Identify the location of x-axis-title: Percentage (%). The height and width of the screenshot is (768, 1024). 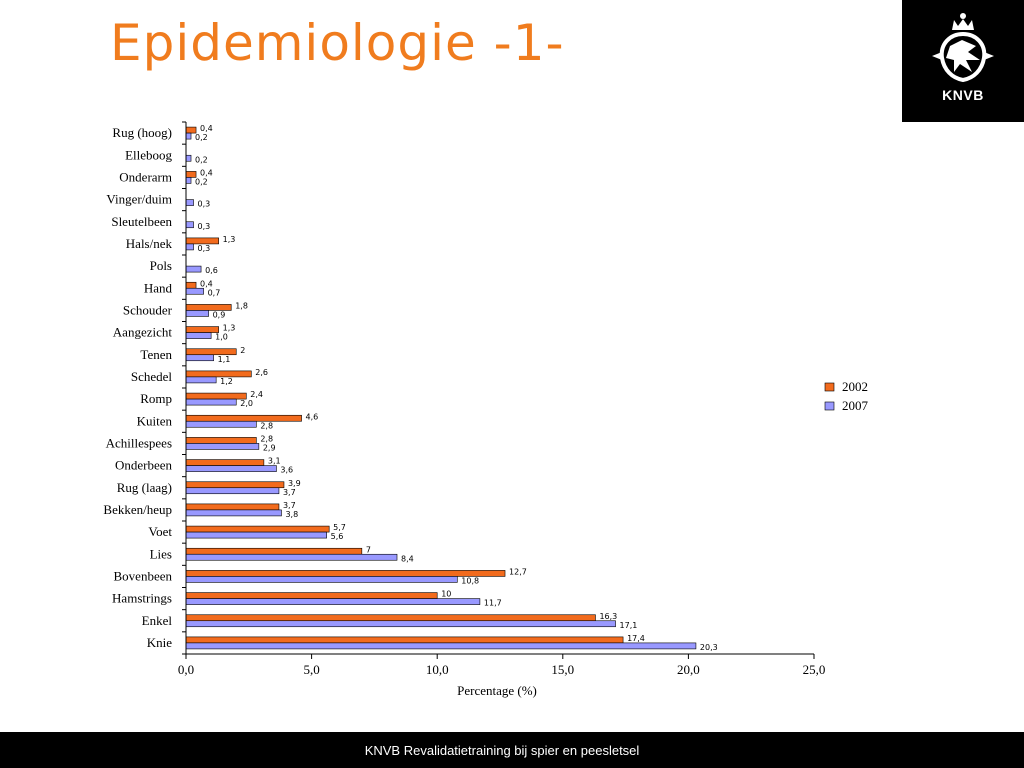
(497, 690).